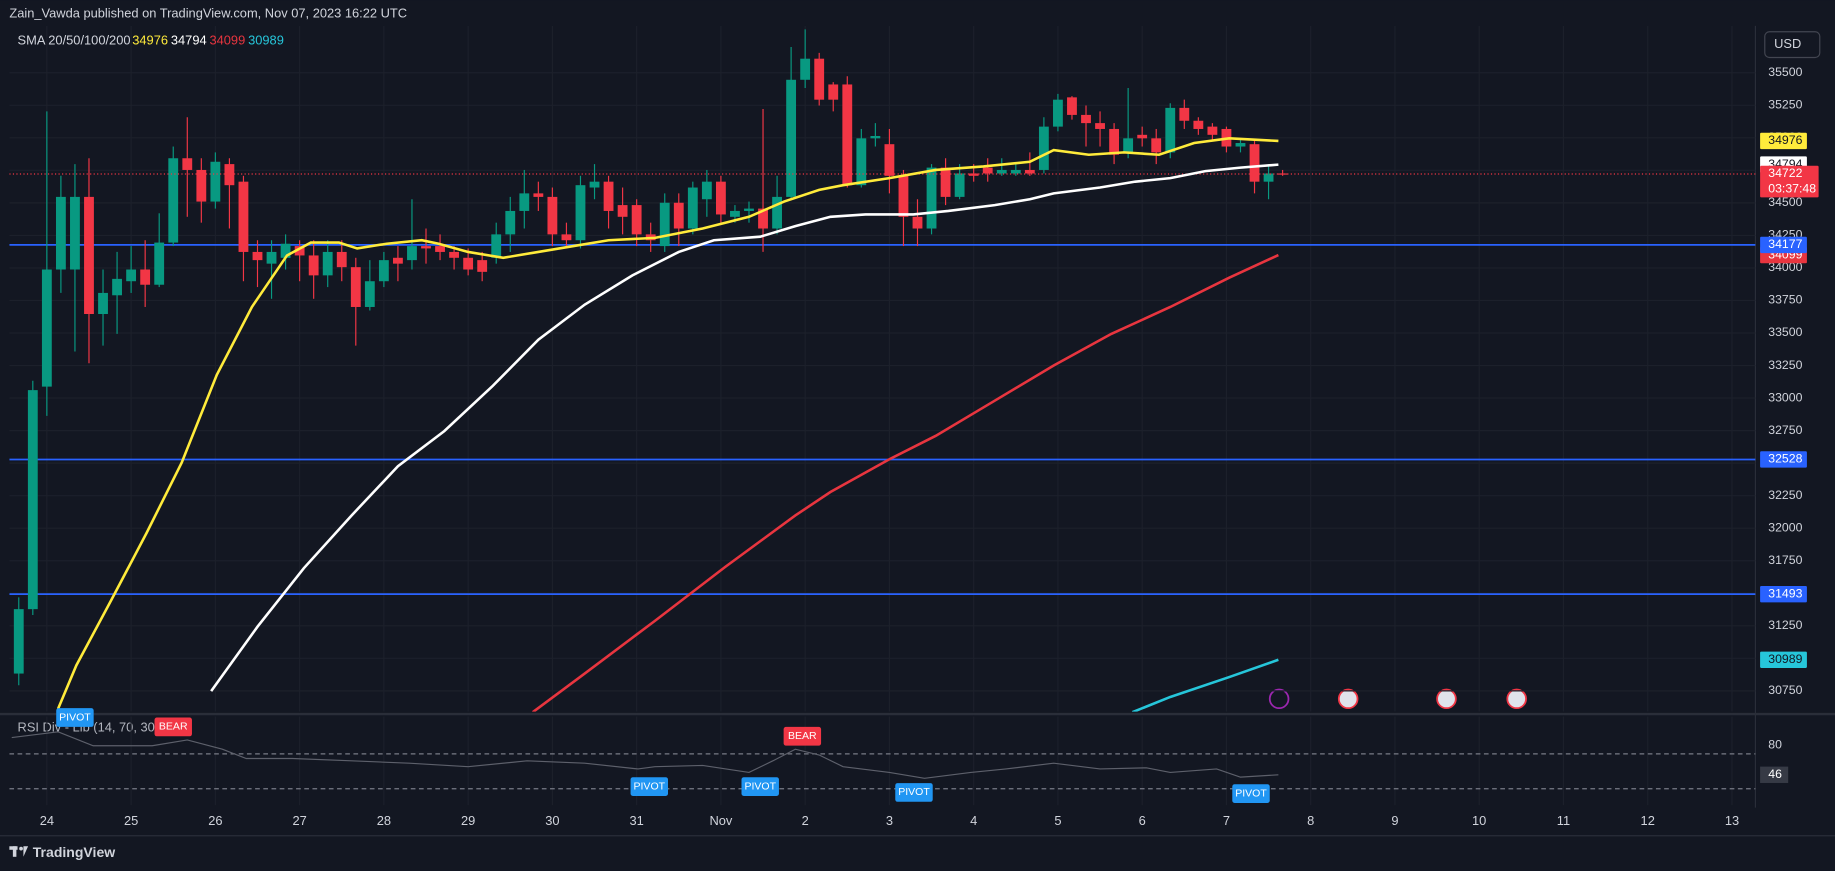 The width and height of the screenshot is (1835, 871). Describe the element at coordinates (215, 820) in the screenshot. I see `x-tick-label: 26` at that location.